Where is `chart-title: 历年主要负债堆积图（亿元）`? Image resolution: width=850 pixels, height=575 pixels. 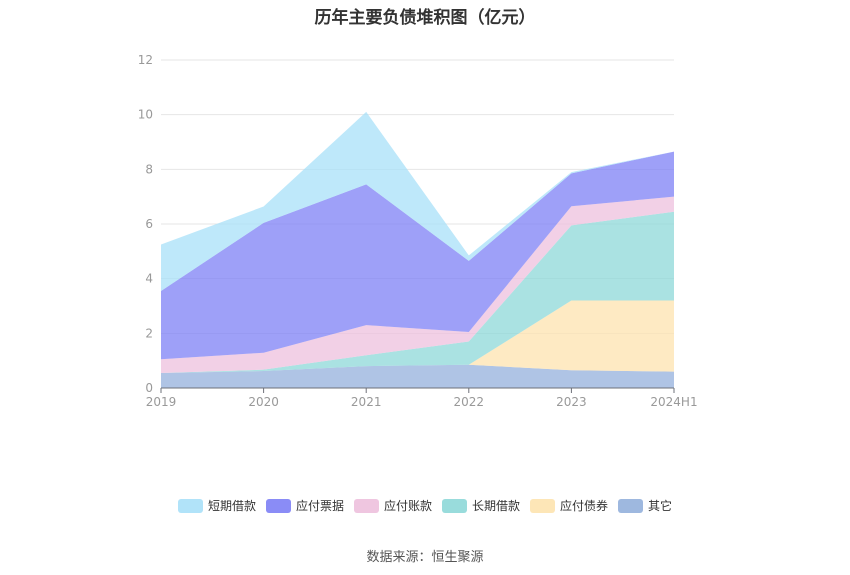 chart-title: 历年主要负债堆积图（亿元） is located at coordinates (425, 18).